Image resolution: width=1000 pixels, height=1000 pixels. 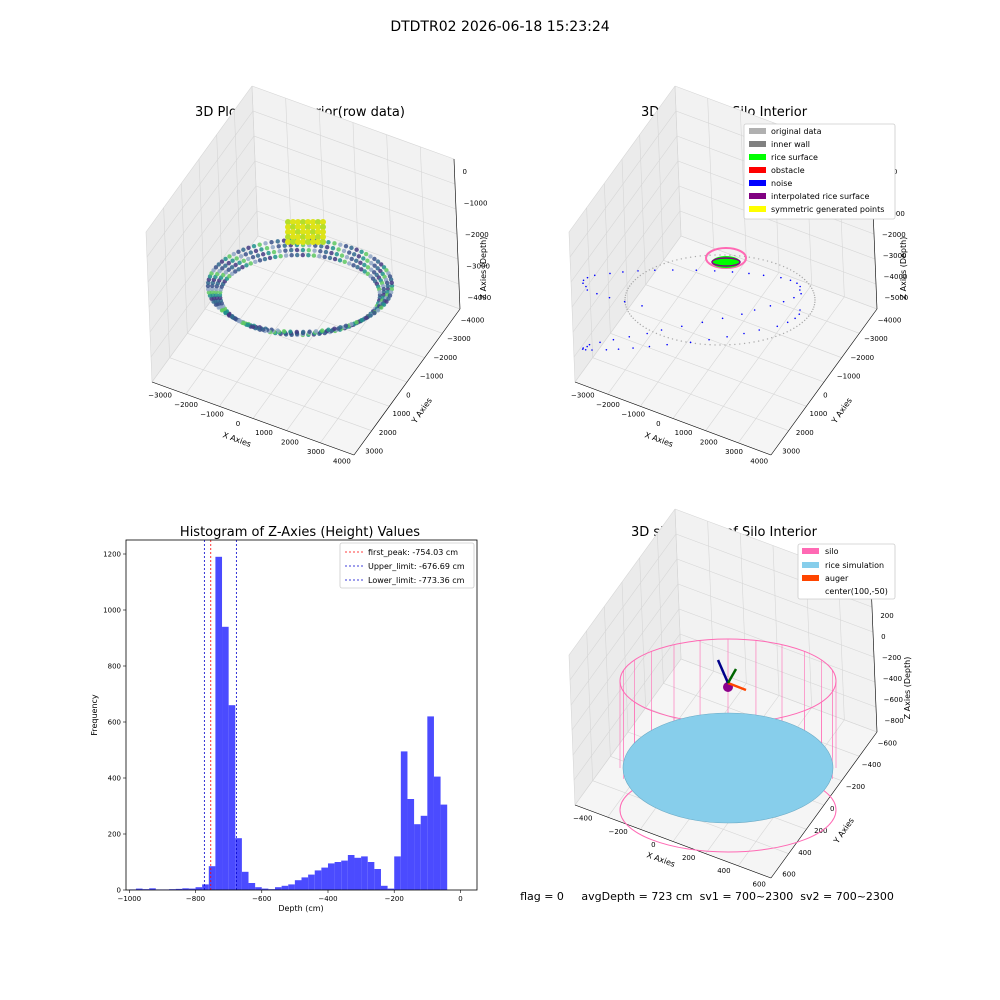 I want to click on raw-y-tick-label: −3000, so click(x=459, y=339).